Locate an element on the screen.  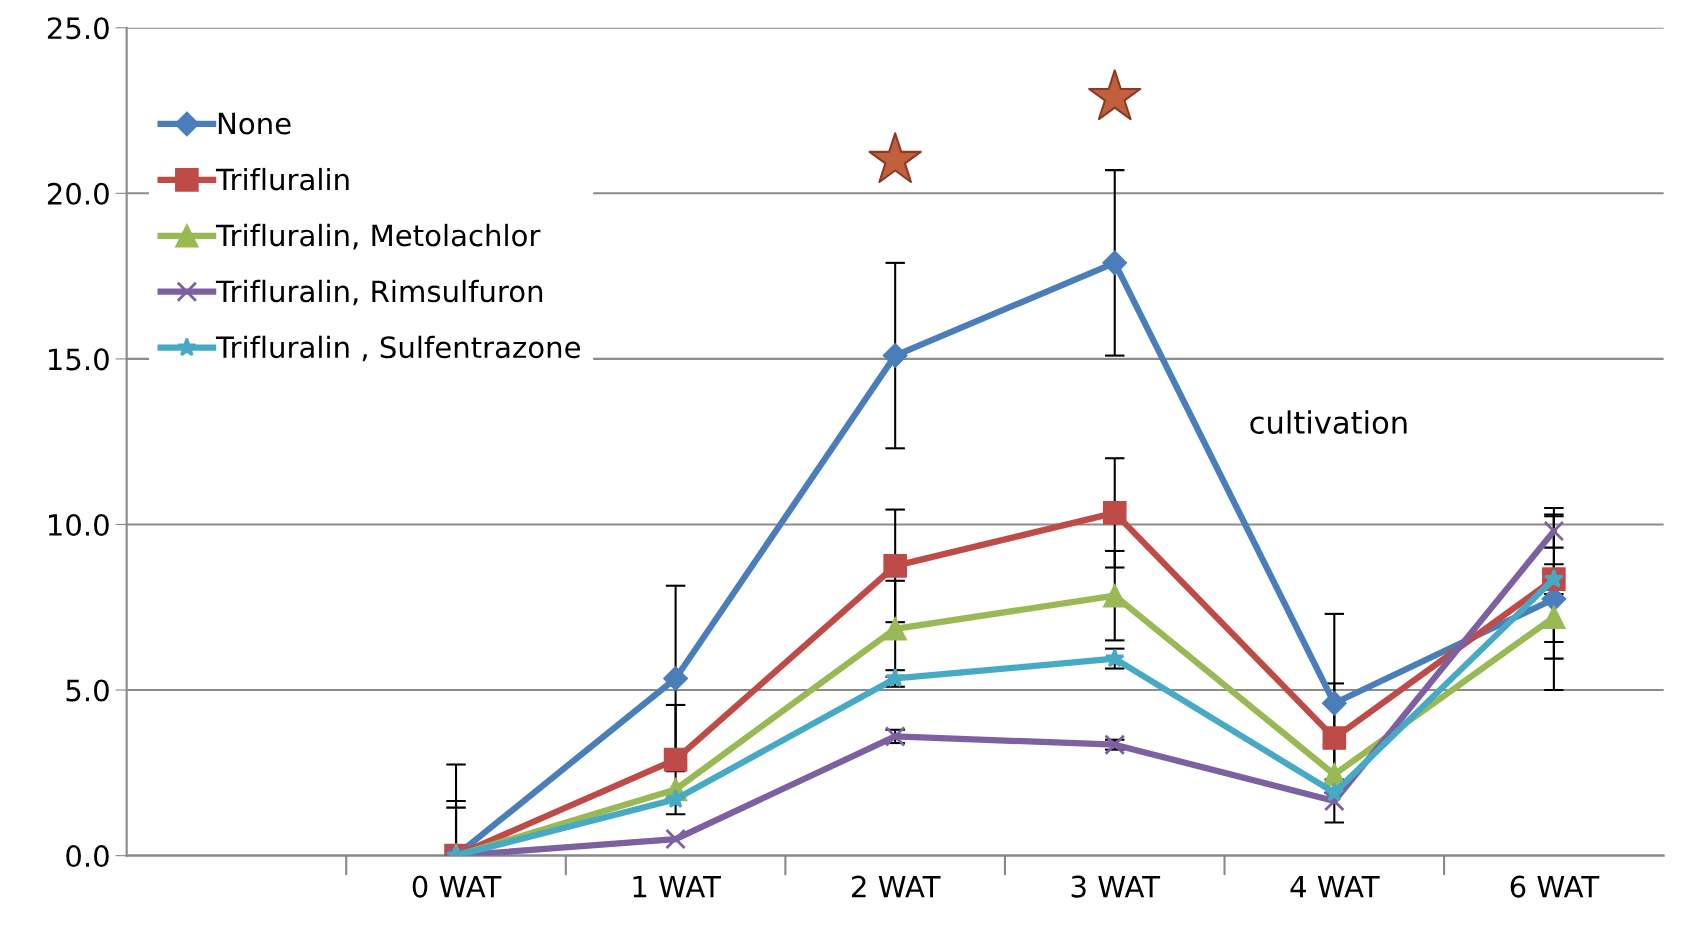
y-tick-label: 5.0 is located at coordinates (87, 690).